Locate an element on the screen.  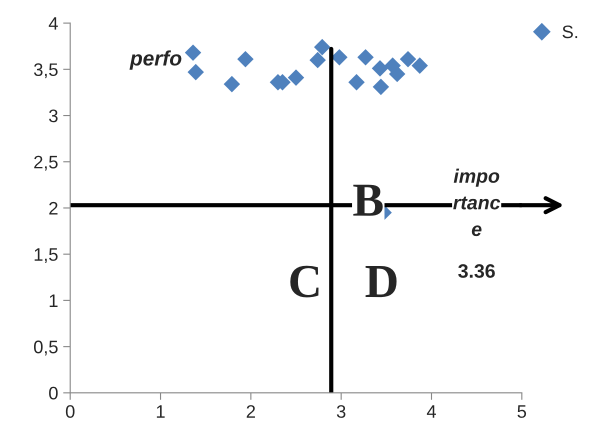
y-tick-label: 1,5 is located at coordinates (46, 256).